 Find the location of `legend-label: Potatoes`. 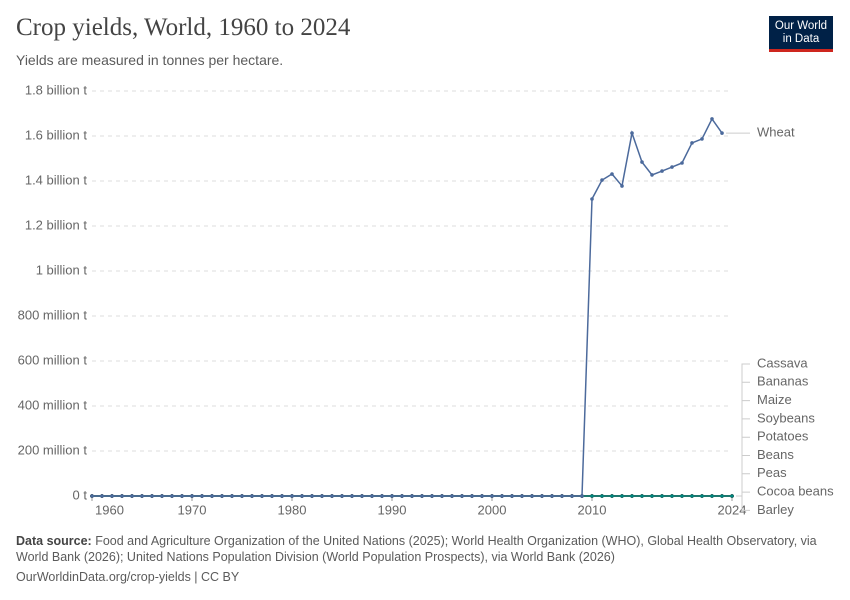

legend-label: Potatoes is located at coordinates (783, 436).